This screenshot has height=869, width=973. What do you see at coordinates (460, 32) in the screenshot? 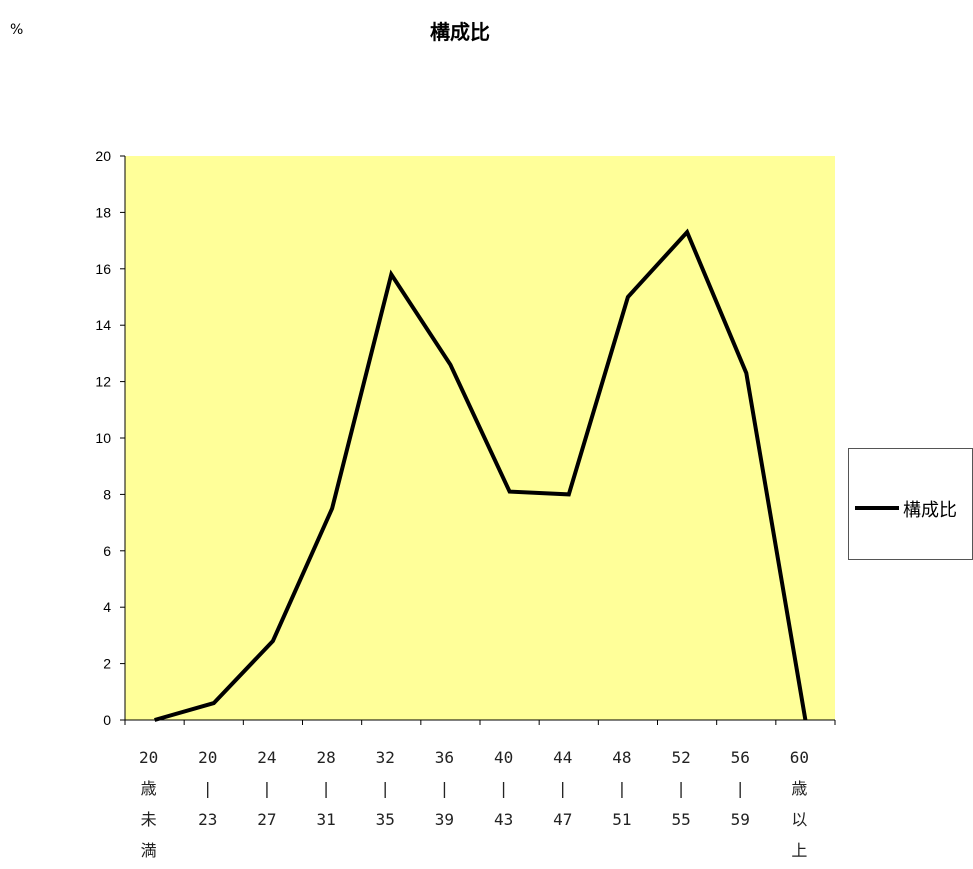
I see `chart-title: 構成比` at bounding box center [460, 32].